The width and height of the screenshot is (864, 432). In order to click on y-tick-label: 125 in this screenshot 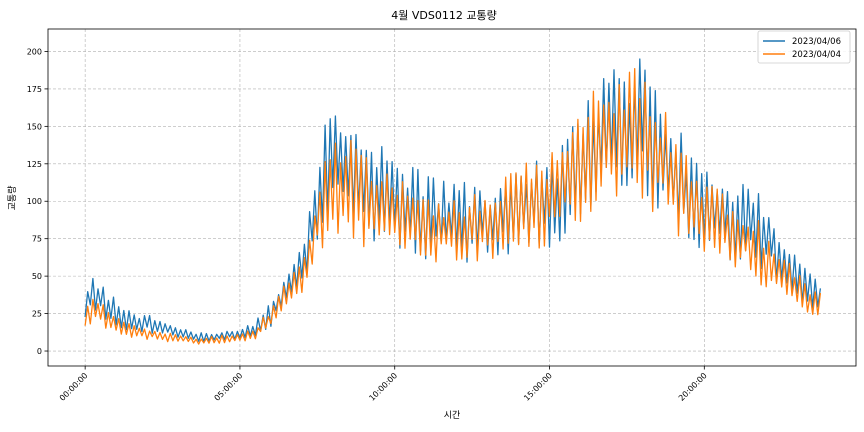, I will do `click(34, 164)`.